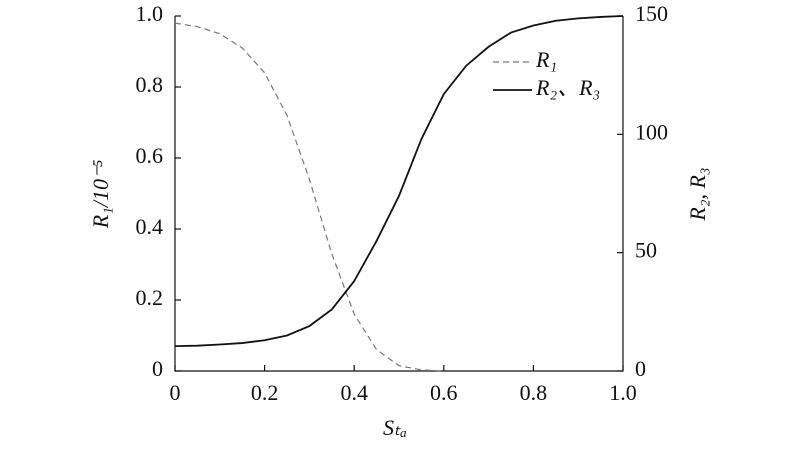 This screenshot has height=449, width=800. I want to click on y-tick-label: 1.0, so click(150, 13).